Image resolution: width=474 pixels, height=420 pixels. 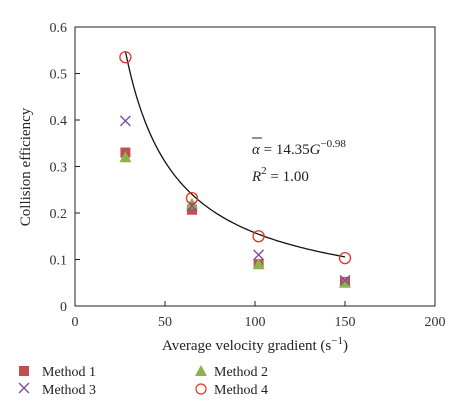 What do you see at coordinates (26, 166) in the screenshot?
I see `y-axis-title: Collision efficiency` at bounding box center [26, 166].